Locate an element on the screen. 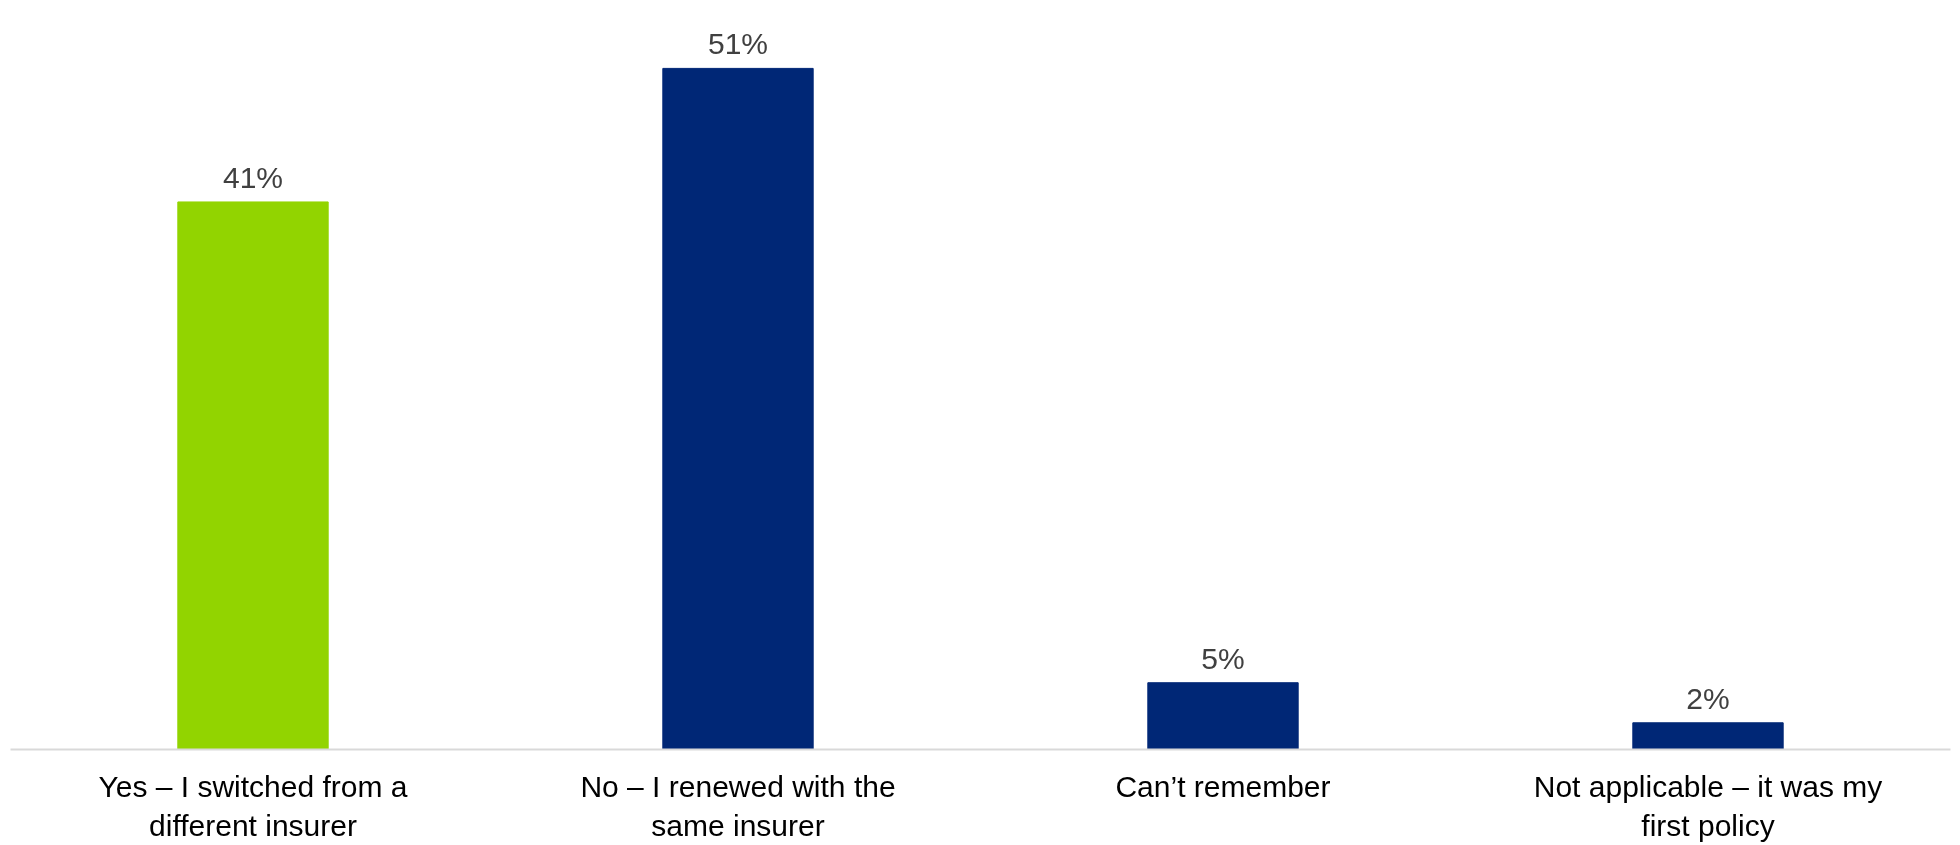 This screenshot has width=1960, height=845. data-label: 51% is located at coordinates (738, 44).